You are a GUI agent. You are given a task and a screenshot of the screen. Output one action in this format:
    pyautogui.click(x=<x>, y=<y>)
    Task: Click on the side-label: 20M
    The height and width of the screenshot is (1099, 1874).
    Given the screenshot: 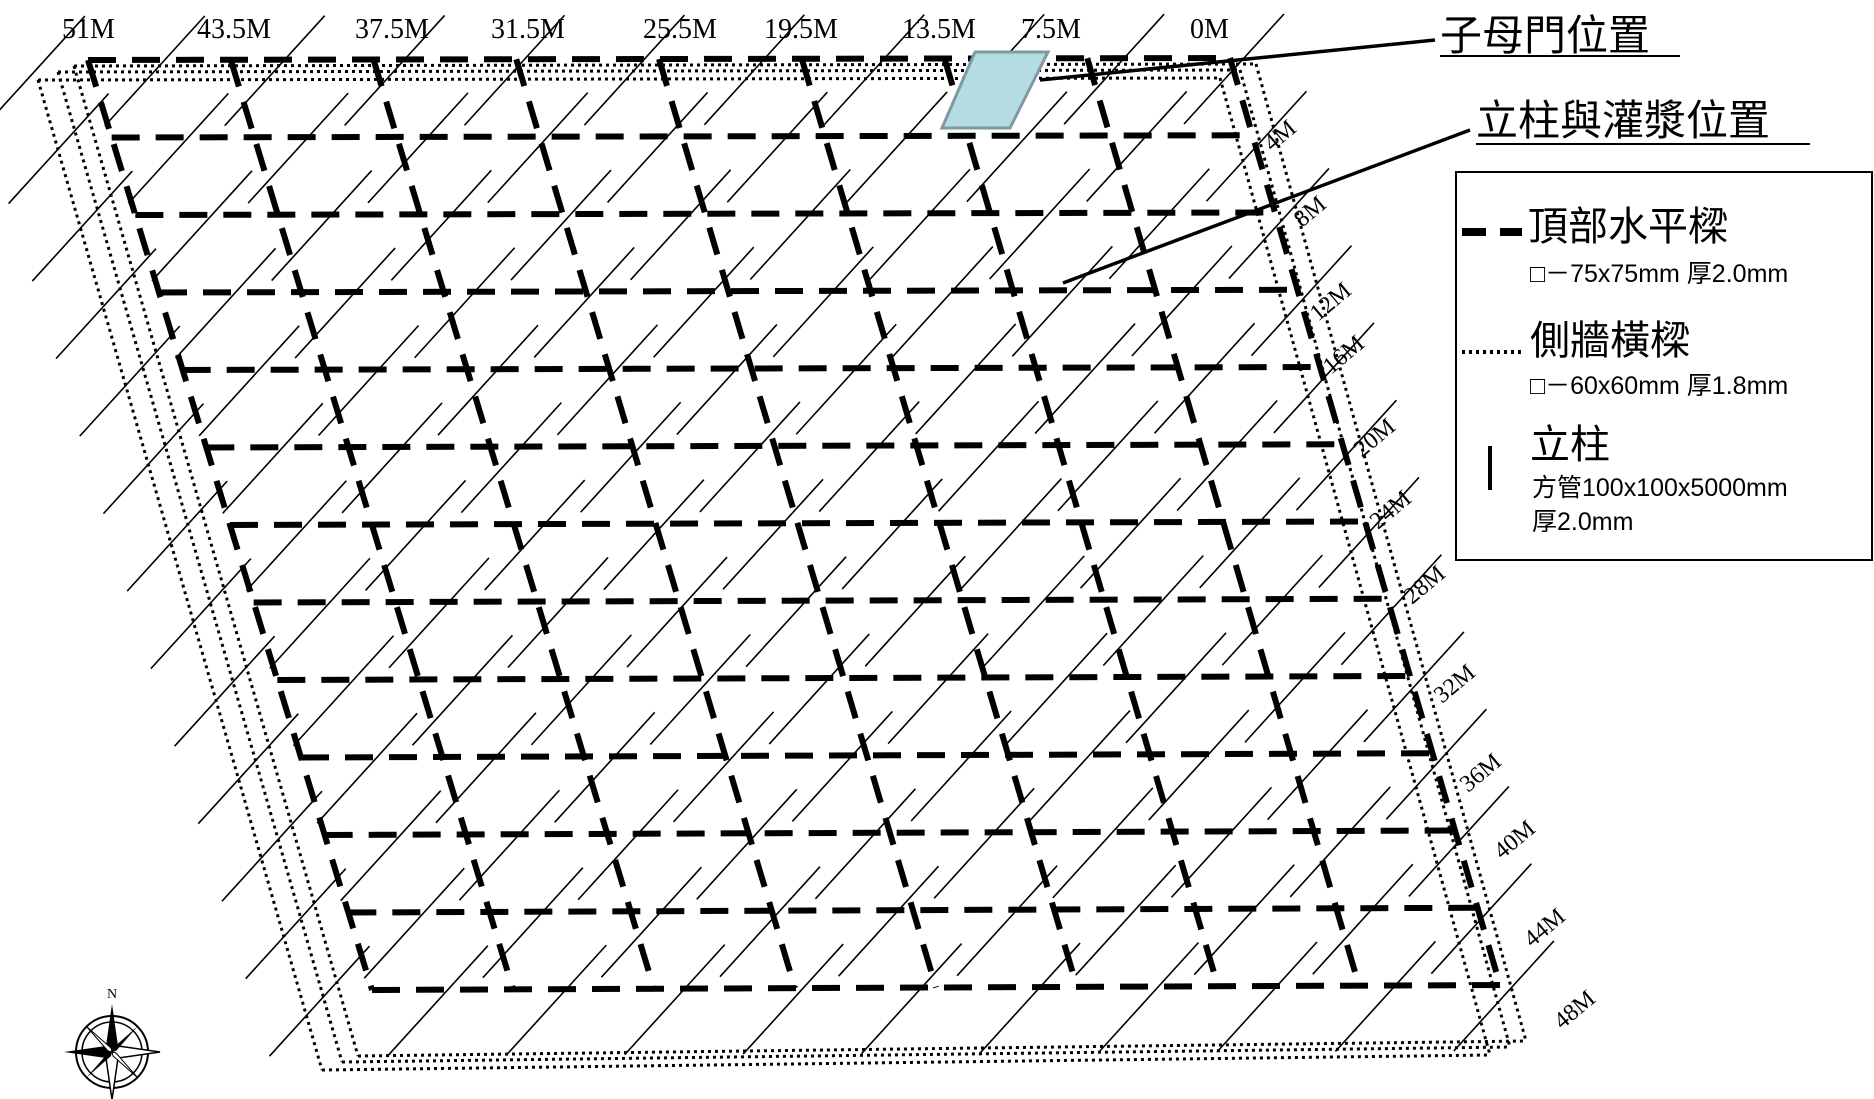 What is the action you would take?
    pyautogui.click(x=1374, y=438)
    